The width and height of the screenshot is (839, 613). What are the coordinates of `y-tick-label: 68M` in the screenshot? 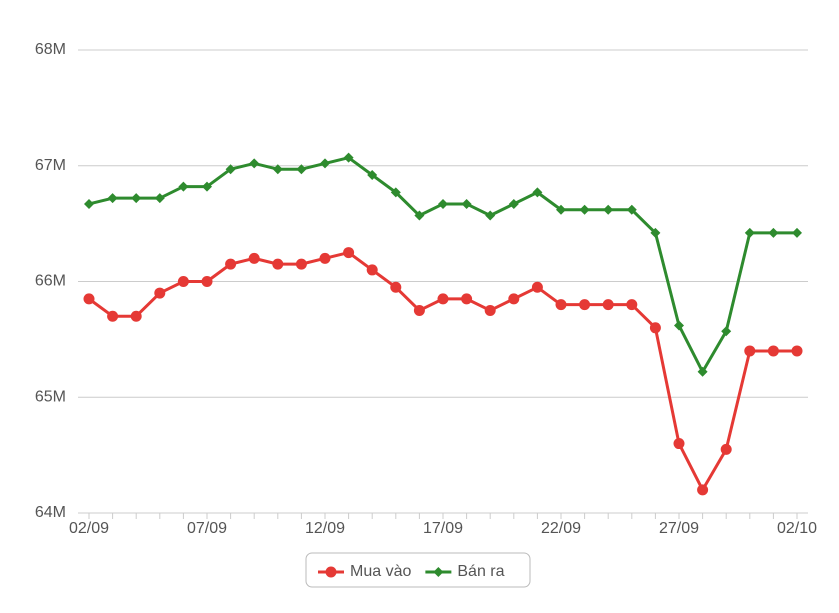 It's located at (50, 49).